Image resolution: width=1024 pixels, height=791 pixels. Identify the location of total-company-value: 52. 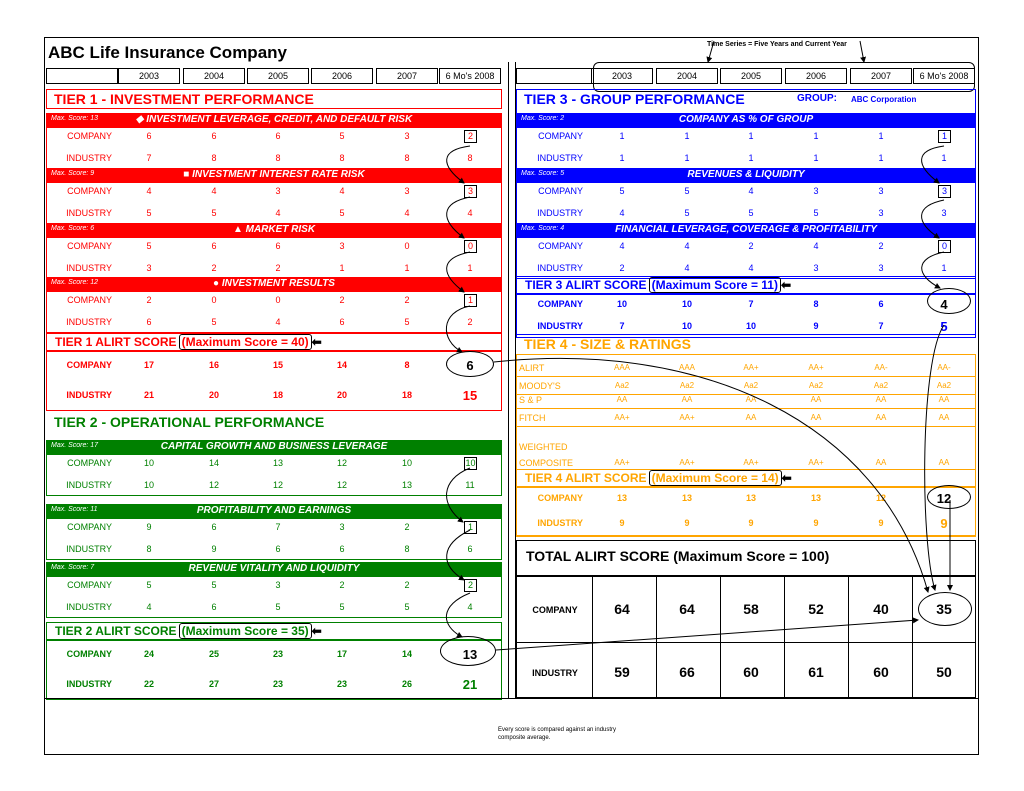
(816, 609).